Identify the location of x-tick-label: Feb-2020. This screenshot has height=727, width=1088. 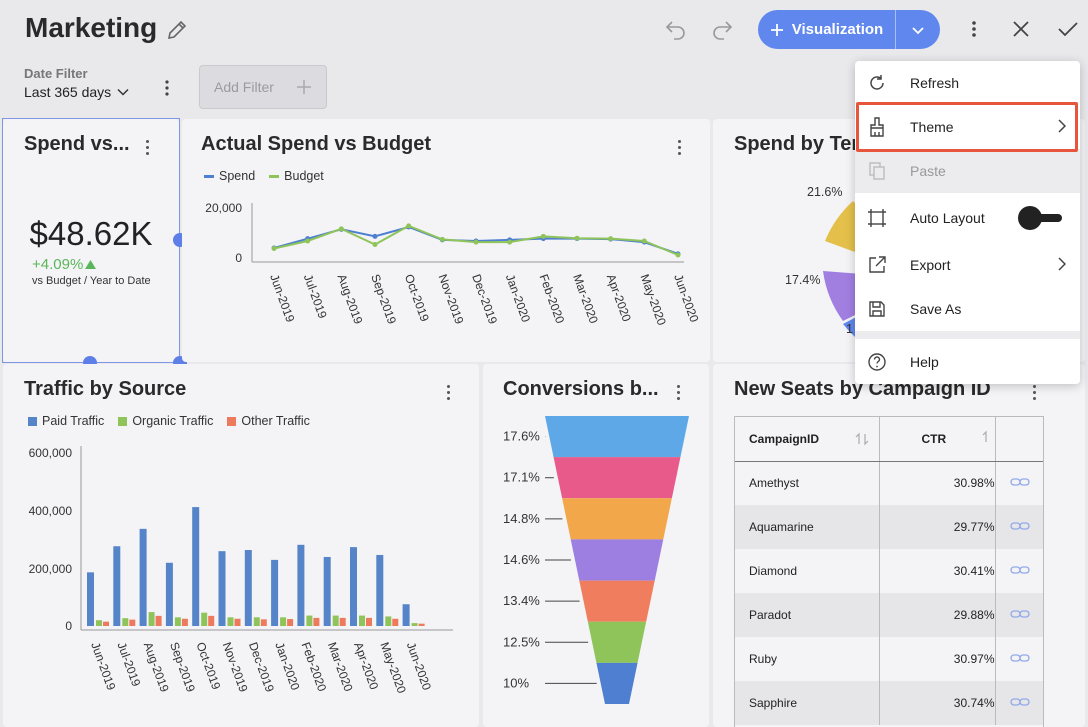
(552, 298).